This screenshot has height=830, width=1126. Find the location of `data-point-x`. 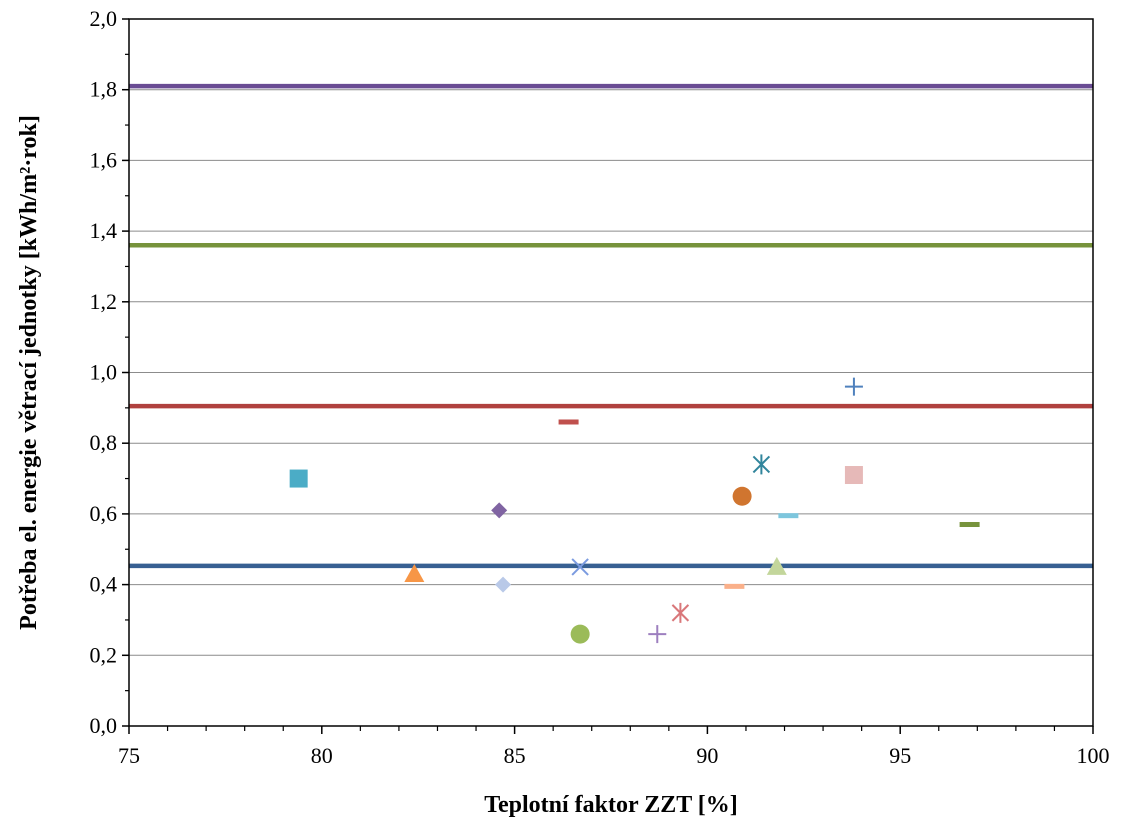

data-point-x is located at coordinates (580, 567).